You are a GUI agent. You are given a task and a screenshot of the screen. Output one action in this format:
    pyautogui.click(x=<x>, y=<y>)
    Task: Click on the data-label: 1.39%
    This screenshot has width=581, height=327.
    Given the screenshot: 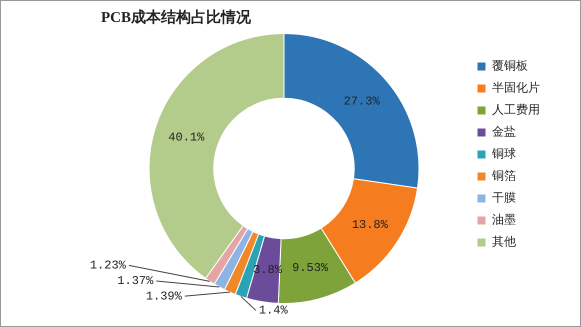 What is the action you would take?
    pyautogui.click(x=164, y=296)
    